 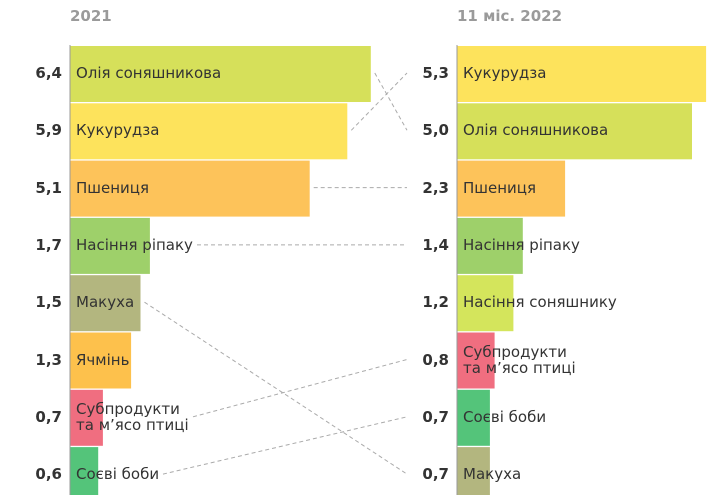 What do you see at coordinates (540, 302) in the screenshot?
I see `bar-label: Насіння соняшнику` at bounding box center [540, 302].